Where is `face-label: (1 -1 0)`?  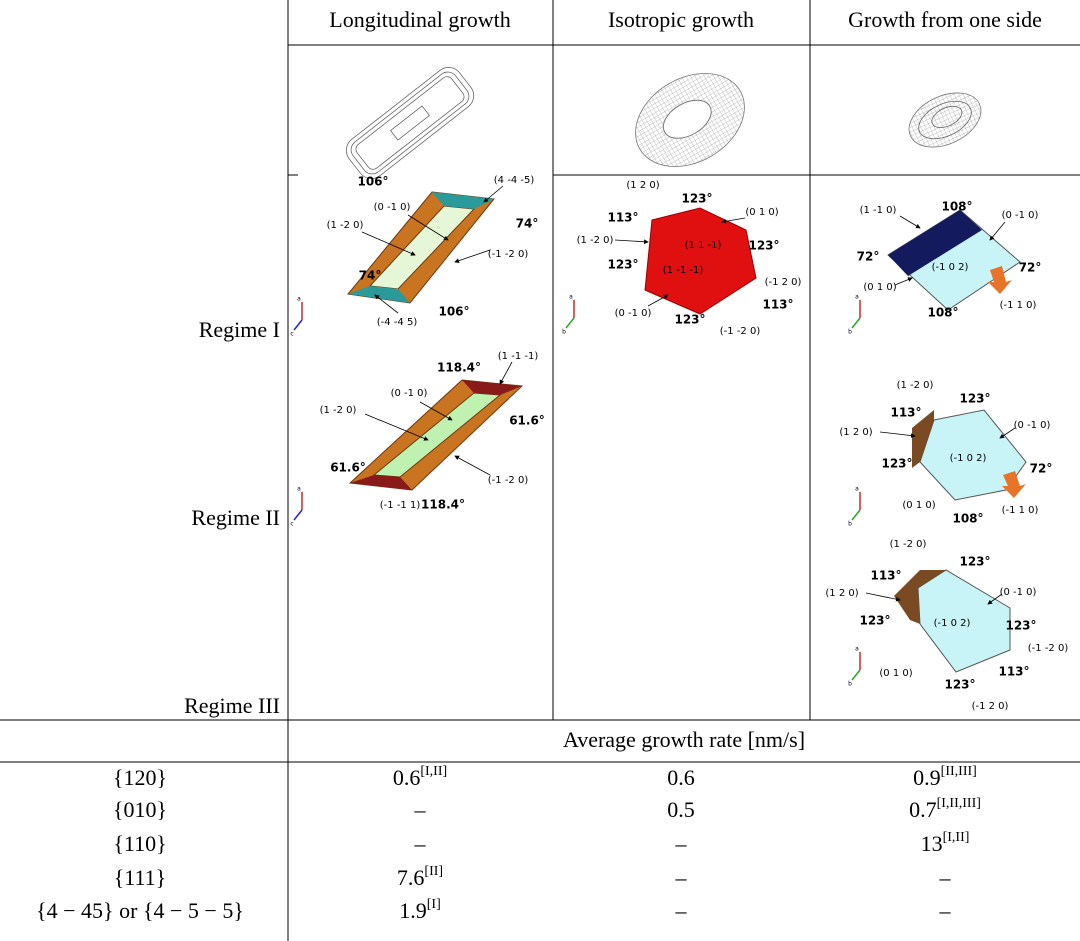
face-label: (1 -1 0) is located at coordinates (878, 210).